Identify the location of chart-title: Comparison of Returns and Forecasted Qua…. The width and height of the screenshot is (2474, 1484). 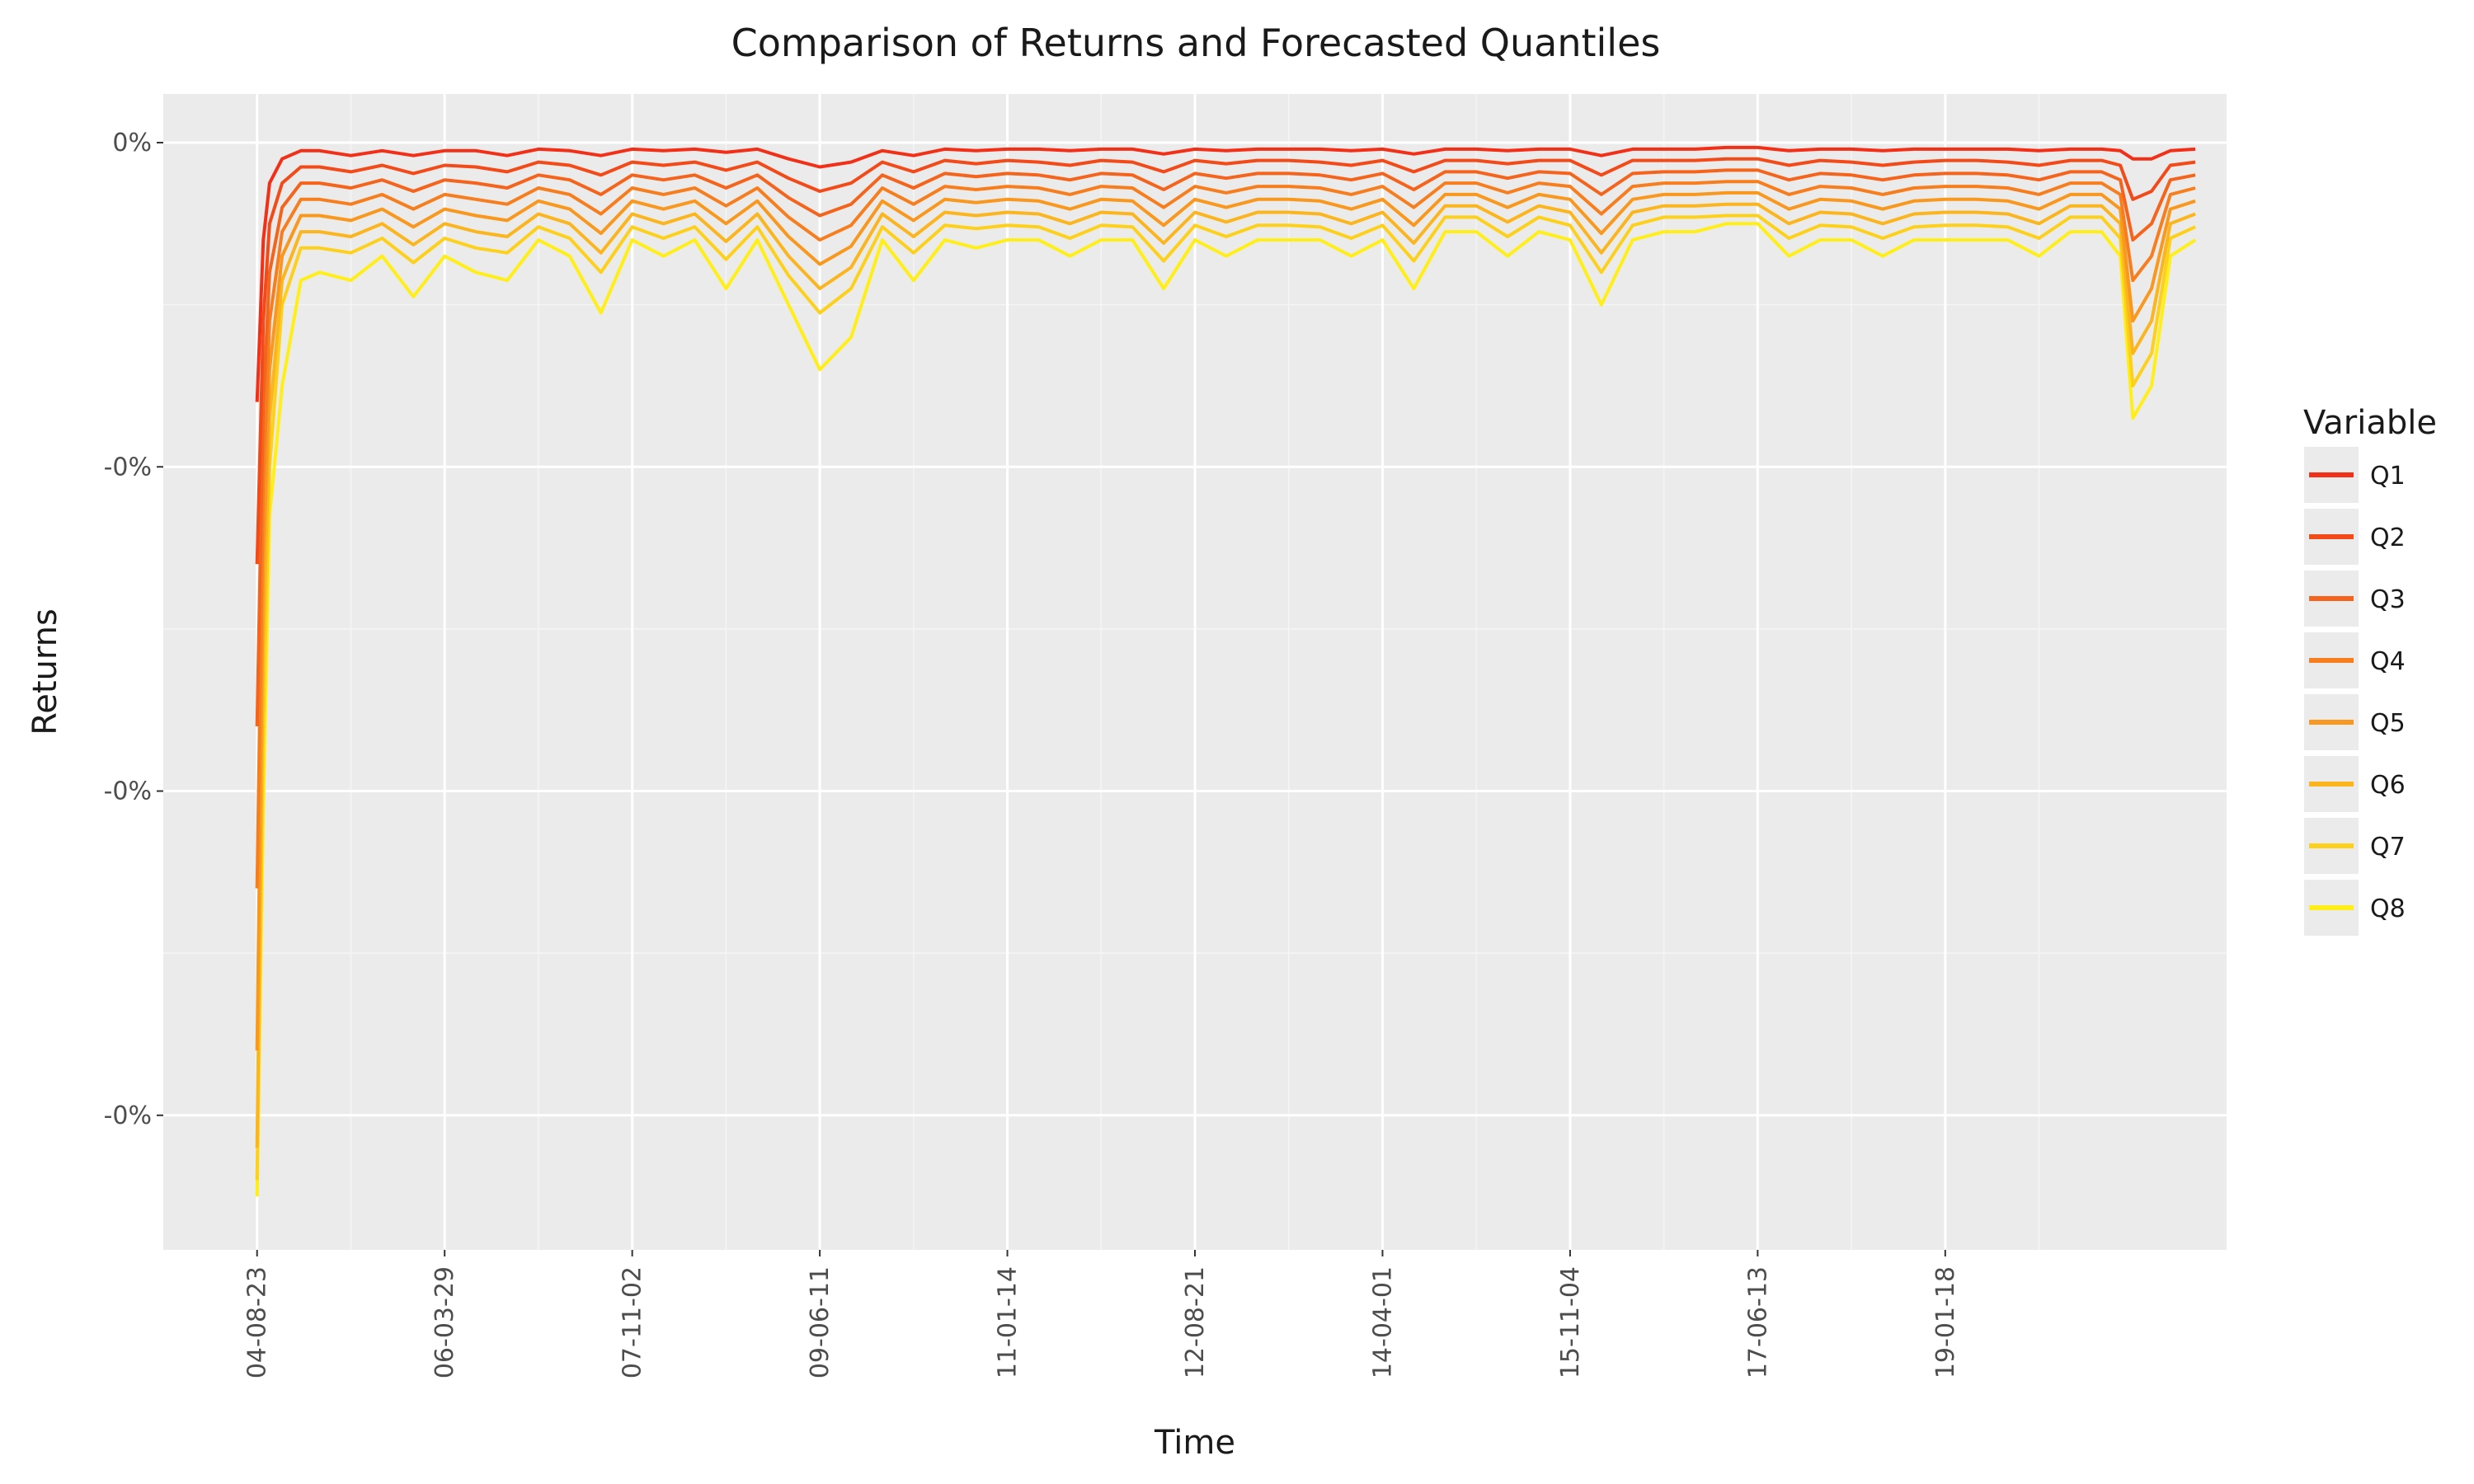
(1196, 43).